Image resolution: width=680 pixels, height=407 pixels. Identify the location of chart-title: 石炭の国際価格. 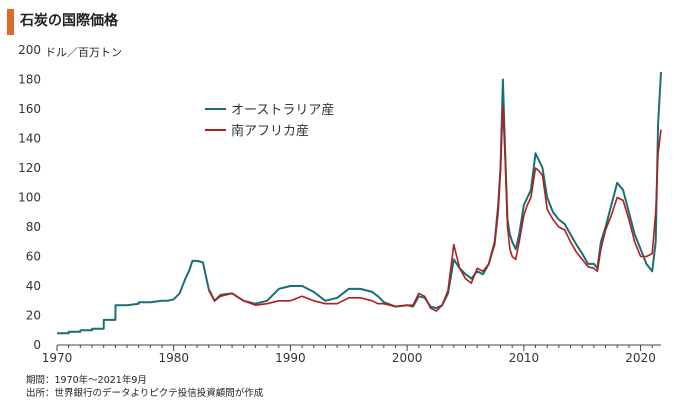
(69, 21).